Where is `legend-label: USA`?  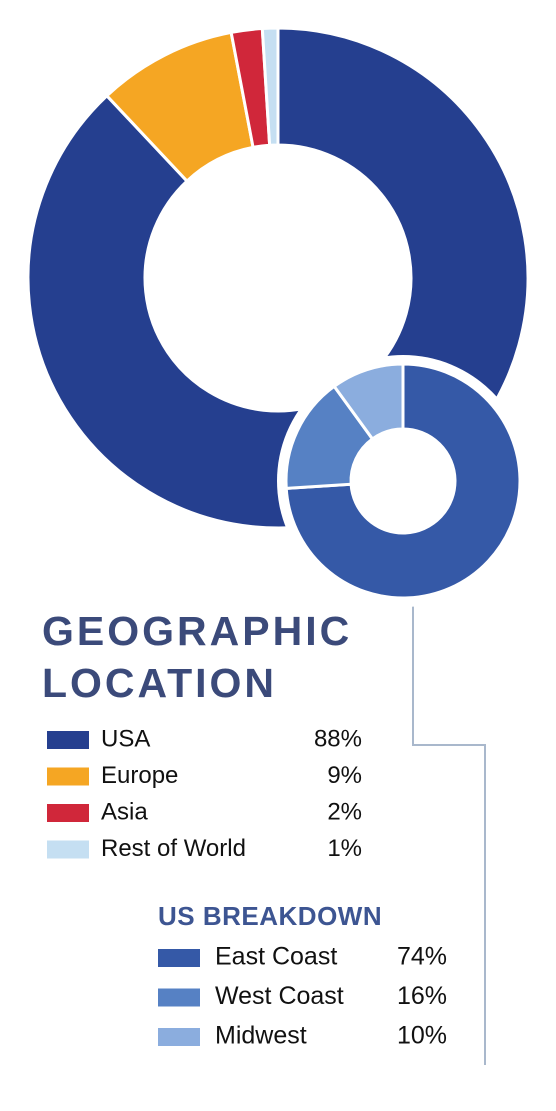
legend-label: USA is located at coordinates (125, 738).